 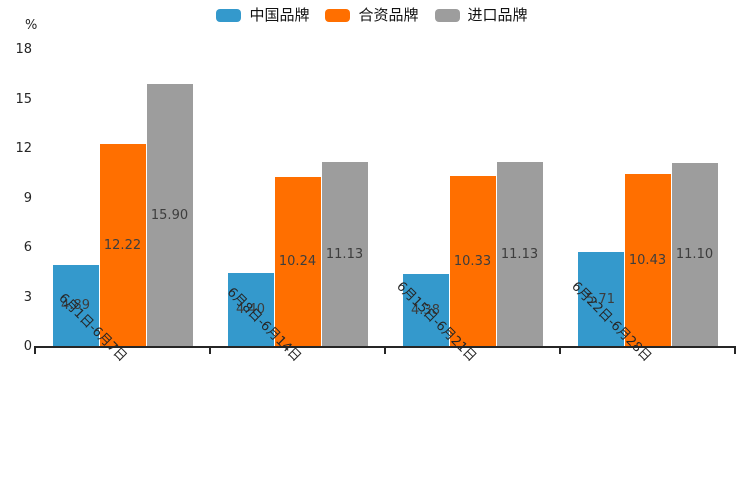 I want to click on bar-进口品牌-6月15日-6月21日: 11.13, so click(x=519, y=254).